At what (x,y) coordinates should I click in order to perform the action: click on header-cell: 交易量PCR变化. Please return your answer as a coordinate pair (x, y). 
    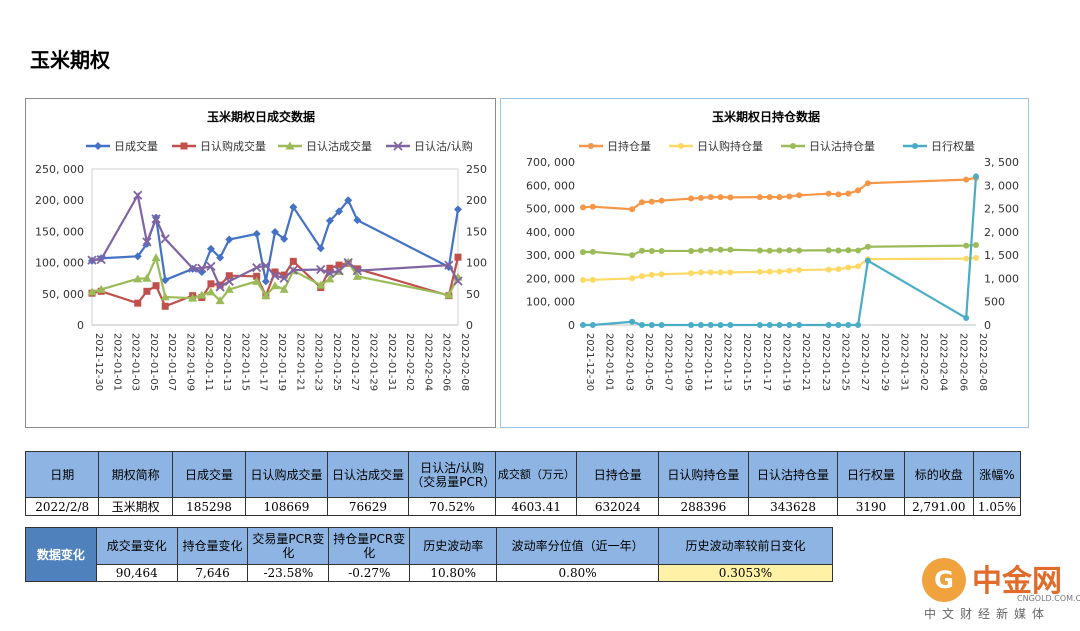
    Looking at the image, I should click on (288, 546).